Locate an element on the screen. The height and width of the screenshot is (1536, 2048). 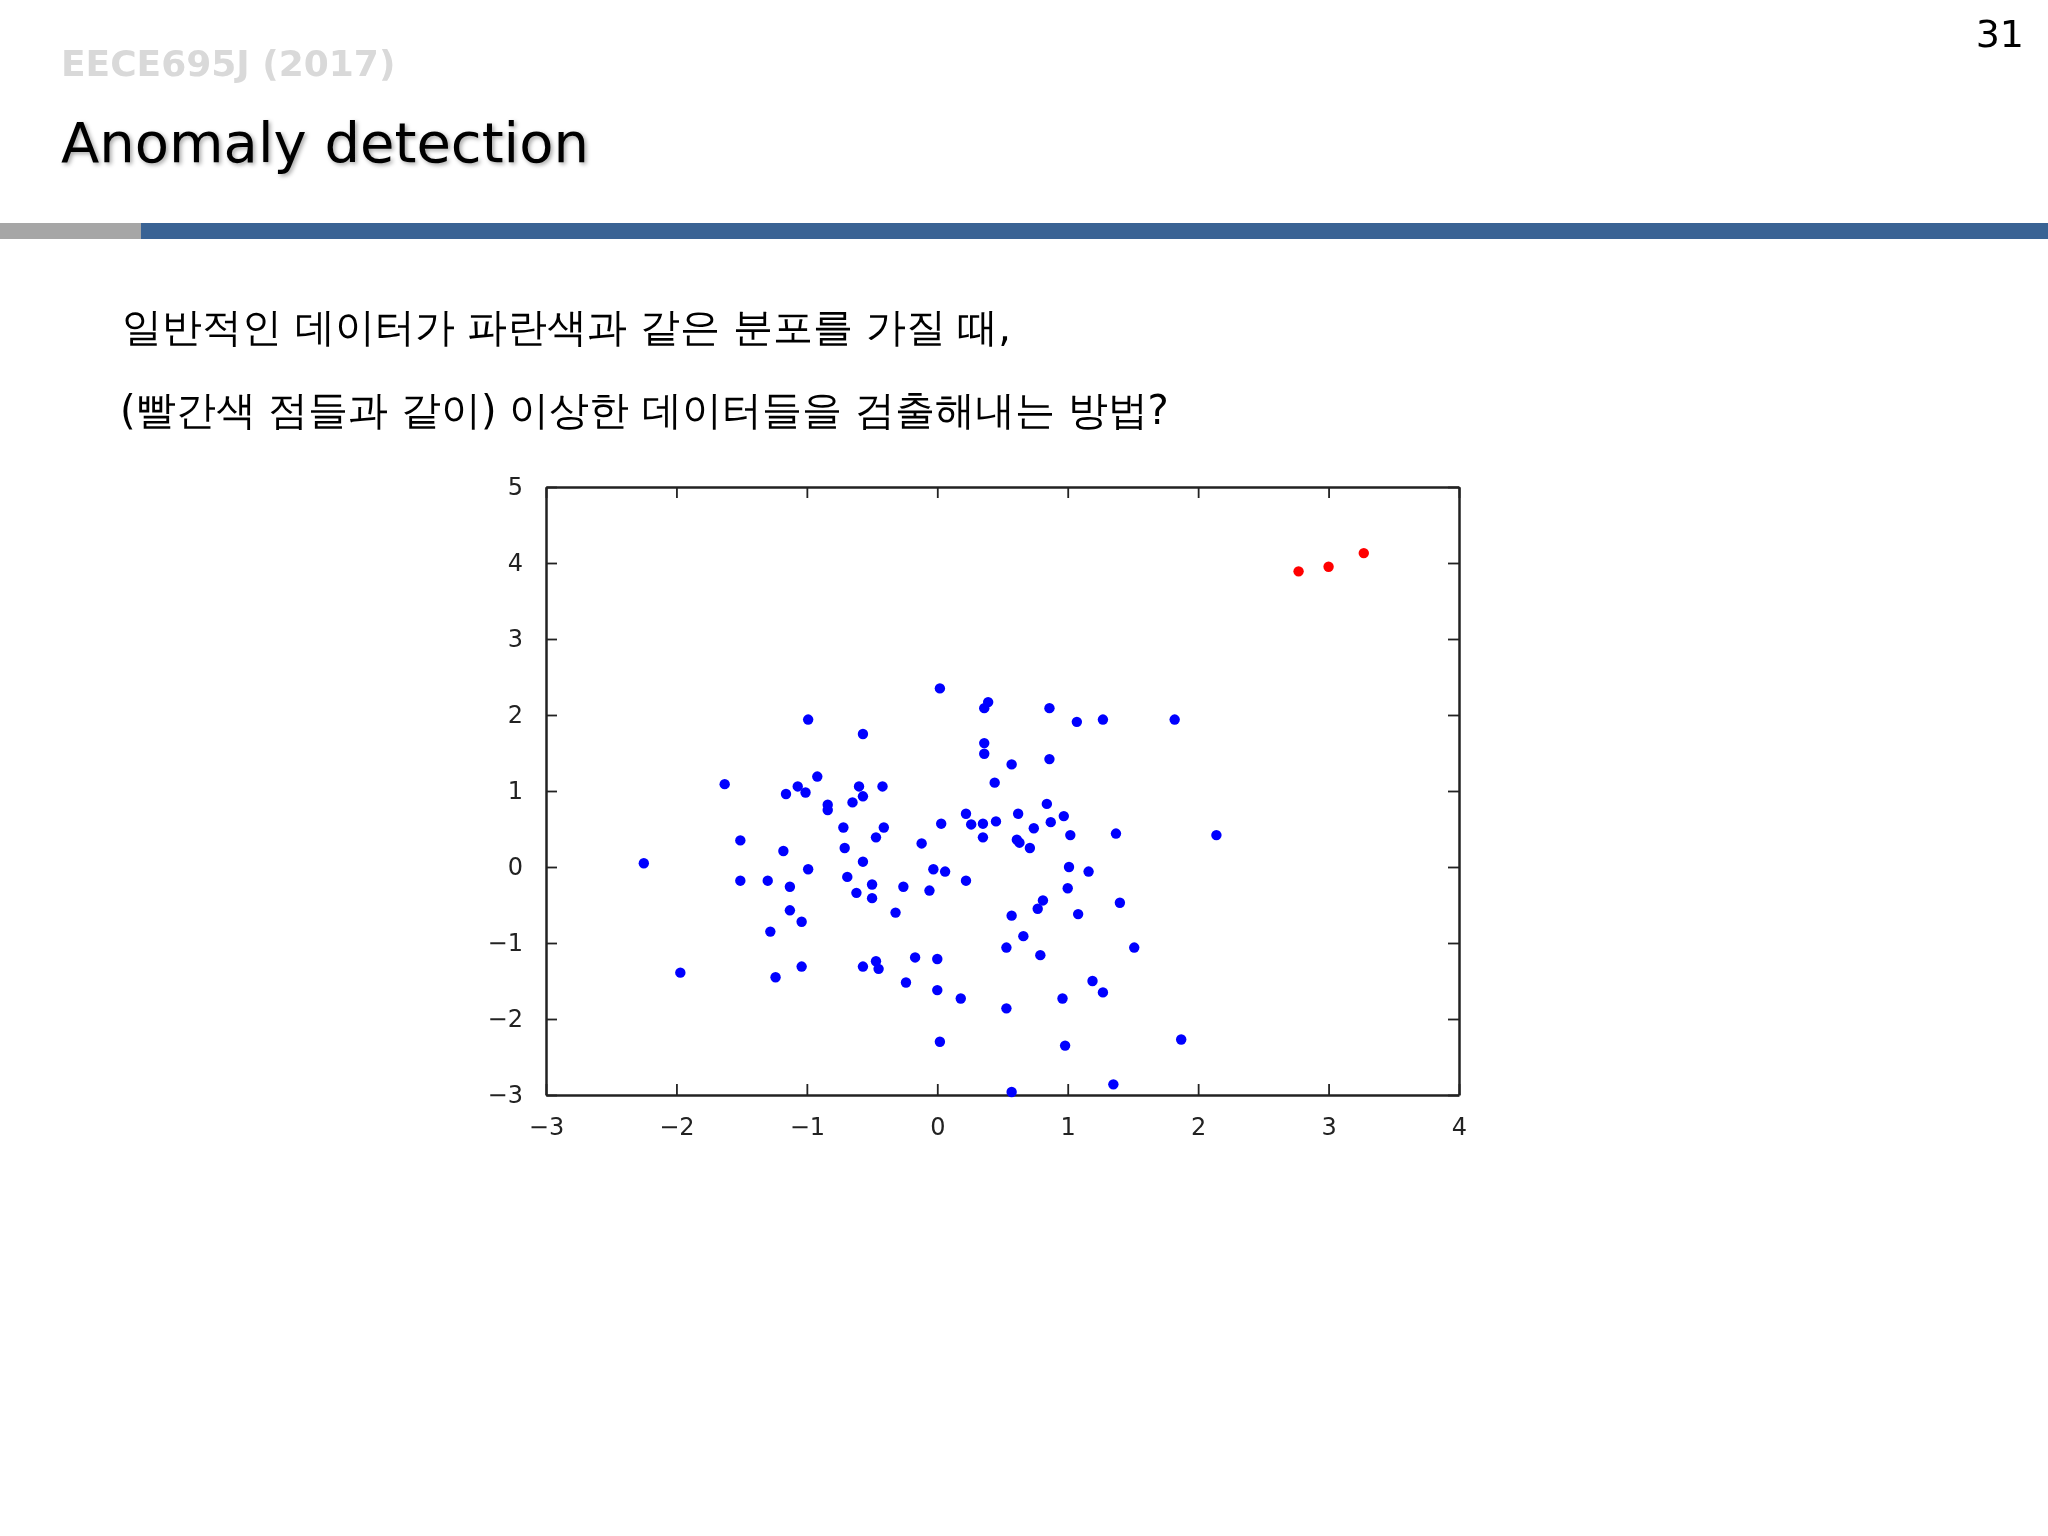
chart-title: Anomaly detection is located at coordinates (325, 142).